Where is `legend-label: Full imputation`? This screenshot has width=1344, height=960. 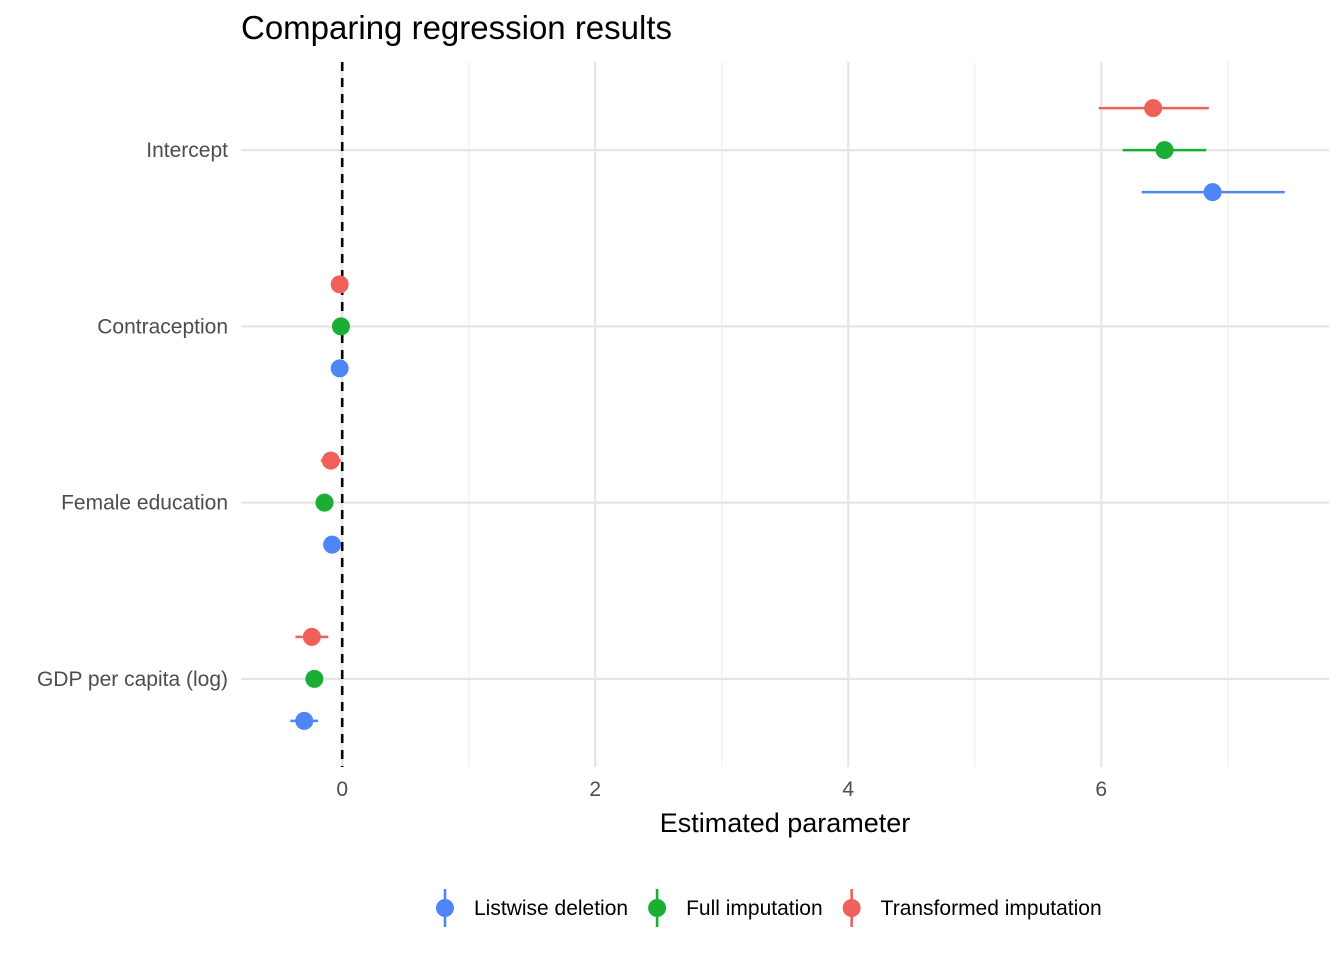
legend-label: Full imputation is located at coordinates (754, 908).